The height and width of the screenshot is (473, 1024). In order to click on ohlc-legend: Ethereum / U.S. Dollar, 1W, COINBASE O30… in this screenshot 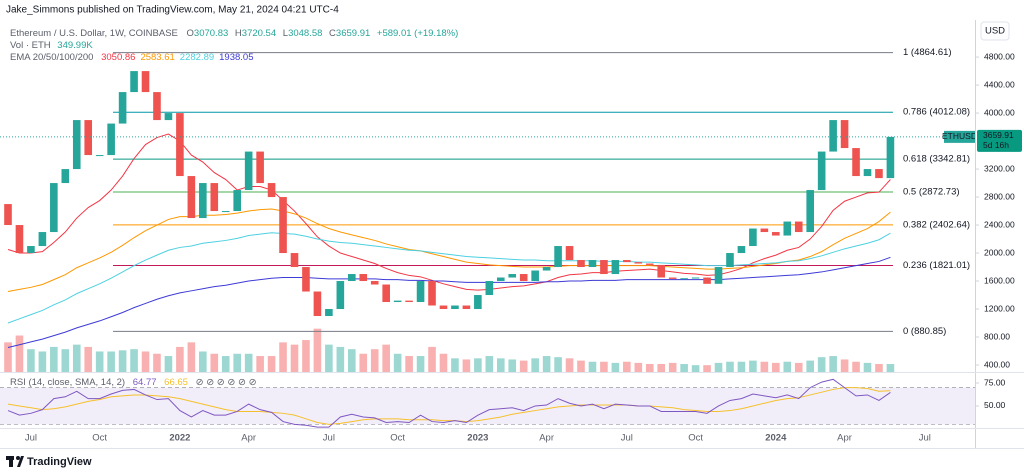, I will do `click(234, 33)`.